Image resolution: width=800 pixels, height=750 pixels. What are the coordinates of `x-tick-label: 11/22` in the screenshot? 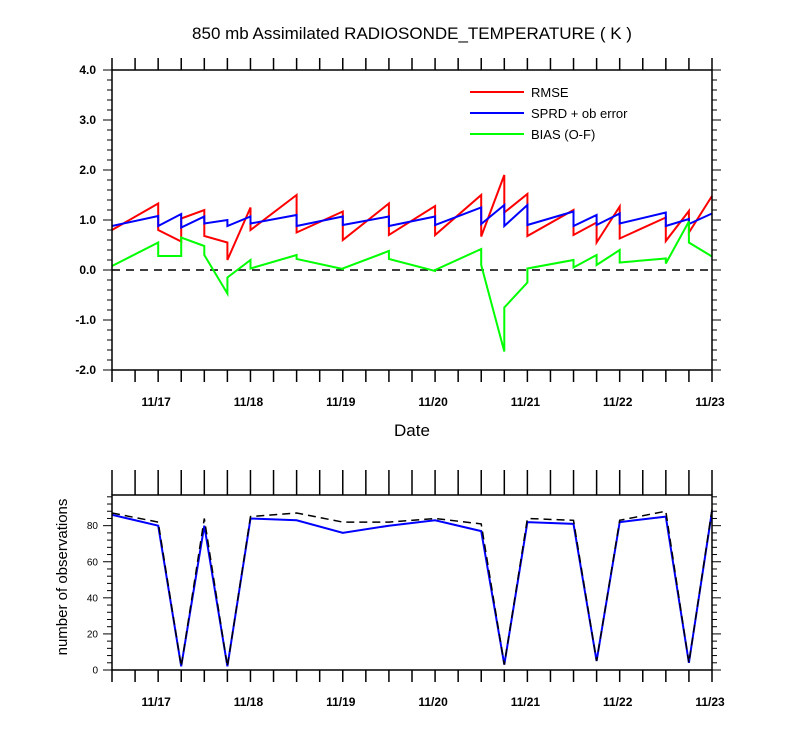 It's located at (618, 402).